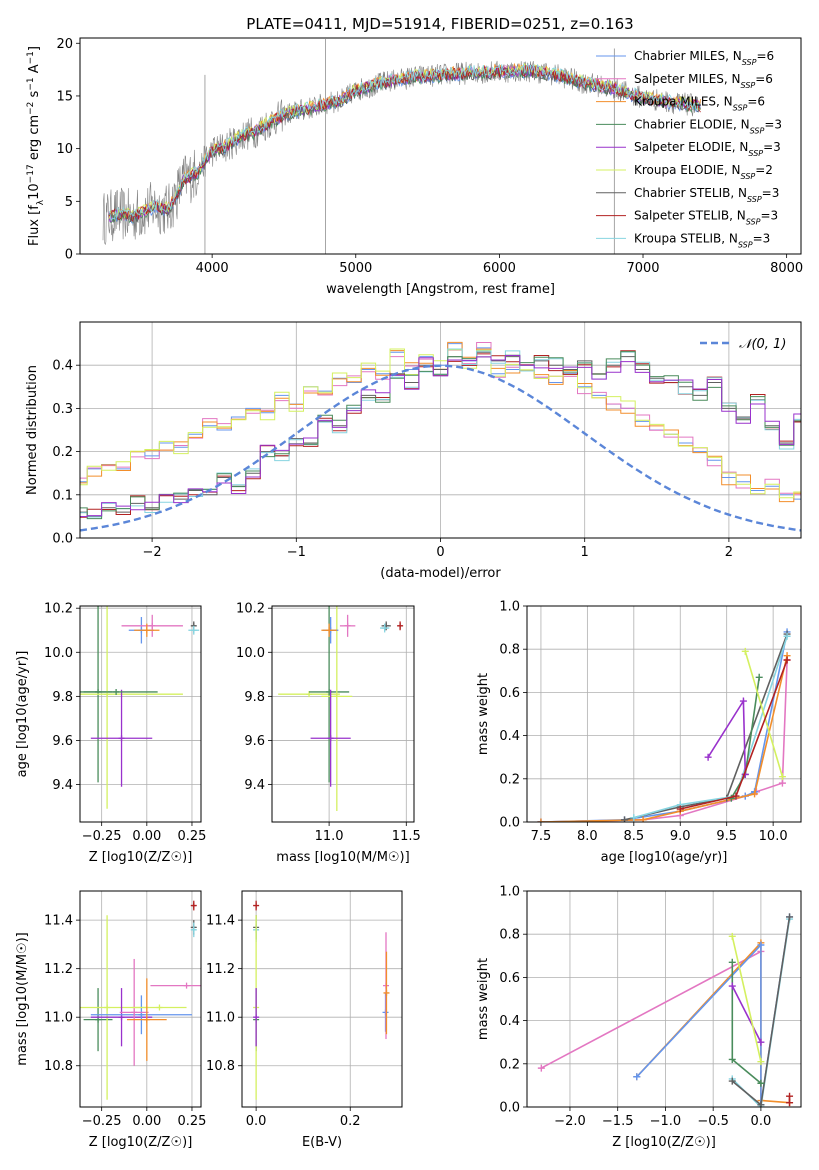  What do you see at coordinates (706, 727) in the screenshot?
I see `weight-line` at bounding box center [706, 727].